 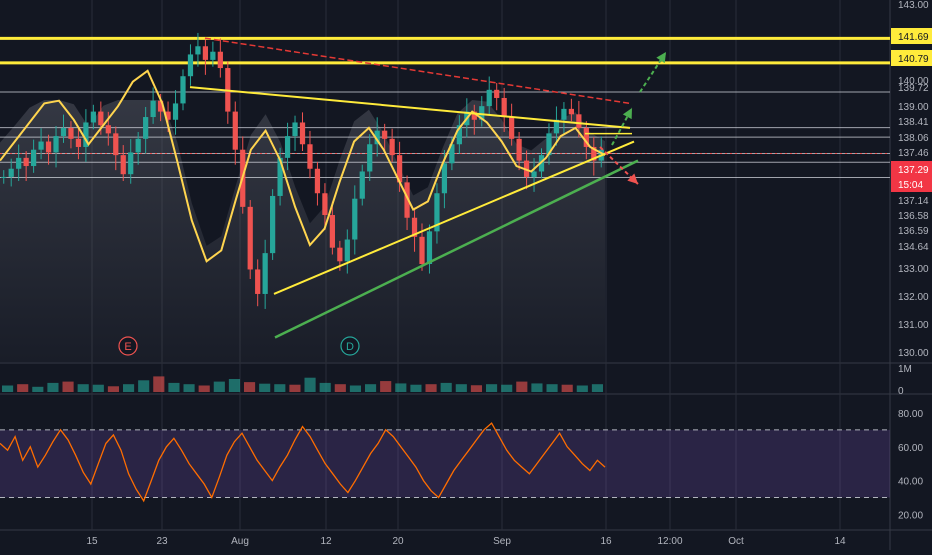 I want to click on time-axis-label: 20, so click(x=398, y=541).